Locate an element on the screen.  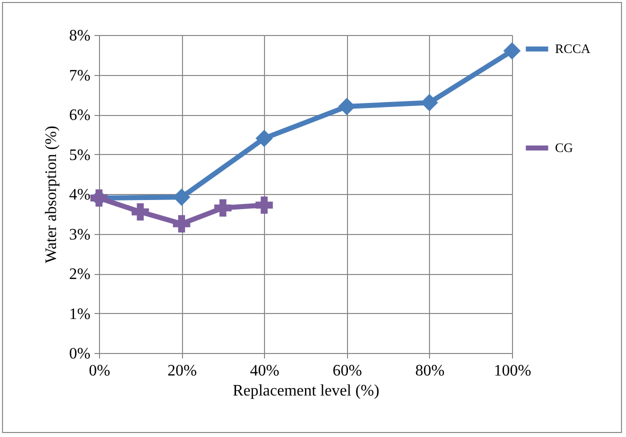
y-tick-label: 1% is located at coordinates (79, 314).